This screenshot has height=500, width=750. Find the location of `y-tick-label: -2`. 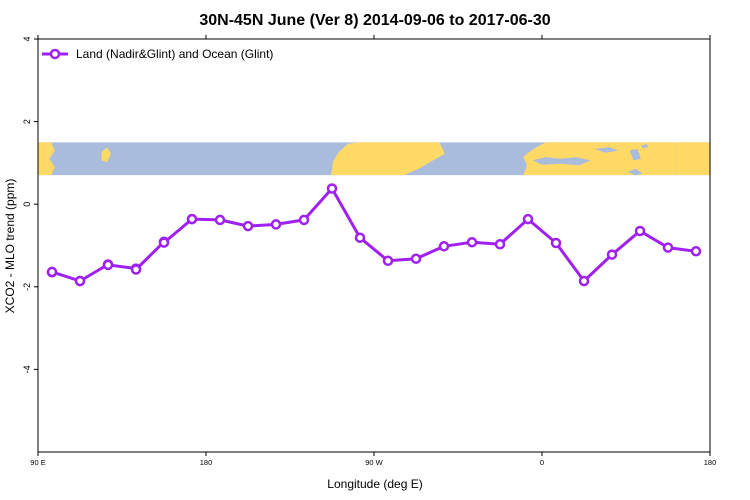

y-tick-label: -2 is located at coordinates (27, 287).